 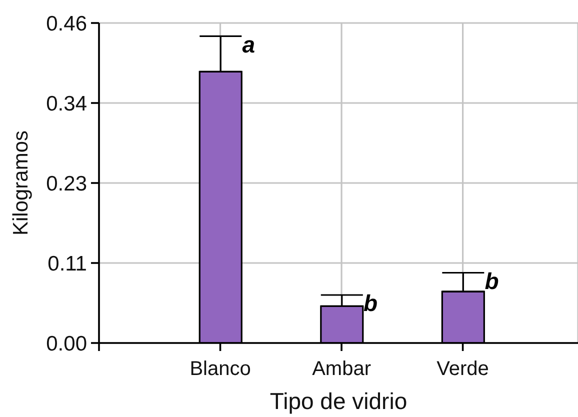 I want to click on y-tick-label: 0.46, so click(x=66, y=24).